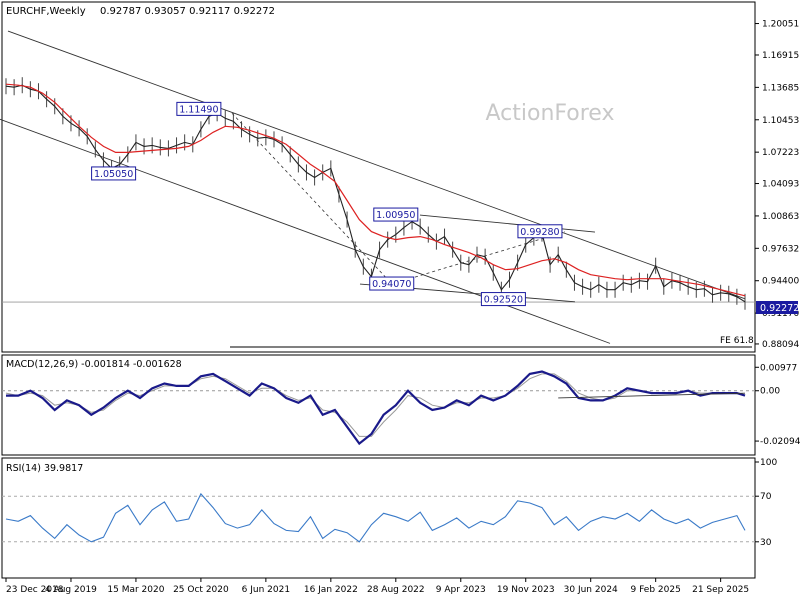  I want to click on x-tick-label: 15 Mar 2020, so click(135, 590).